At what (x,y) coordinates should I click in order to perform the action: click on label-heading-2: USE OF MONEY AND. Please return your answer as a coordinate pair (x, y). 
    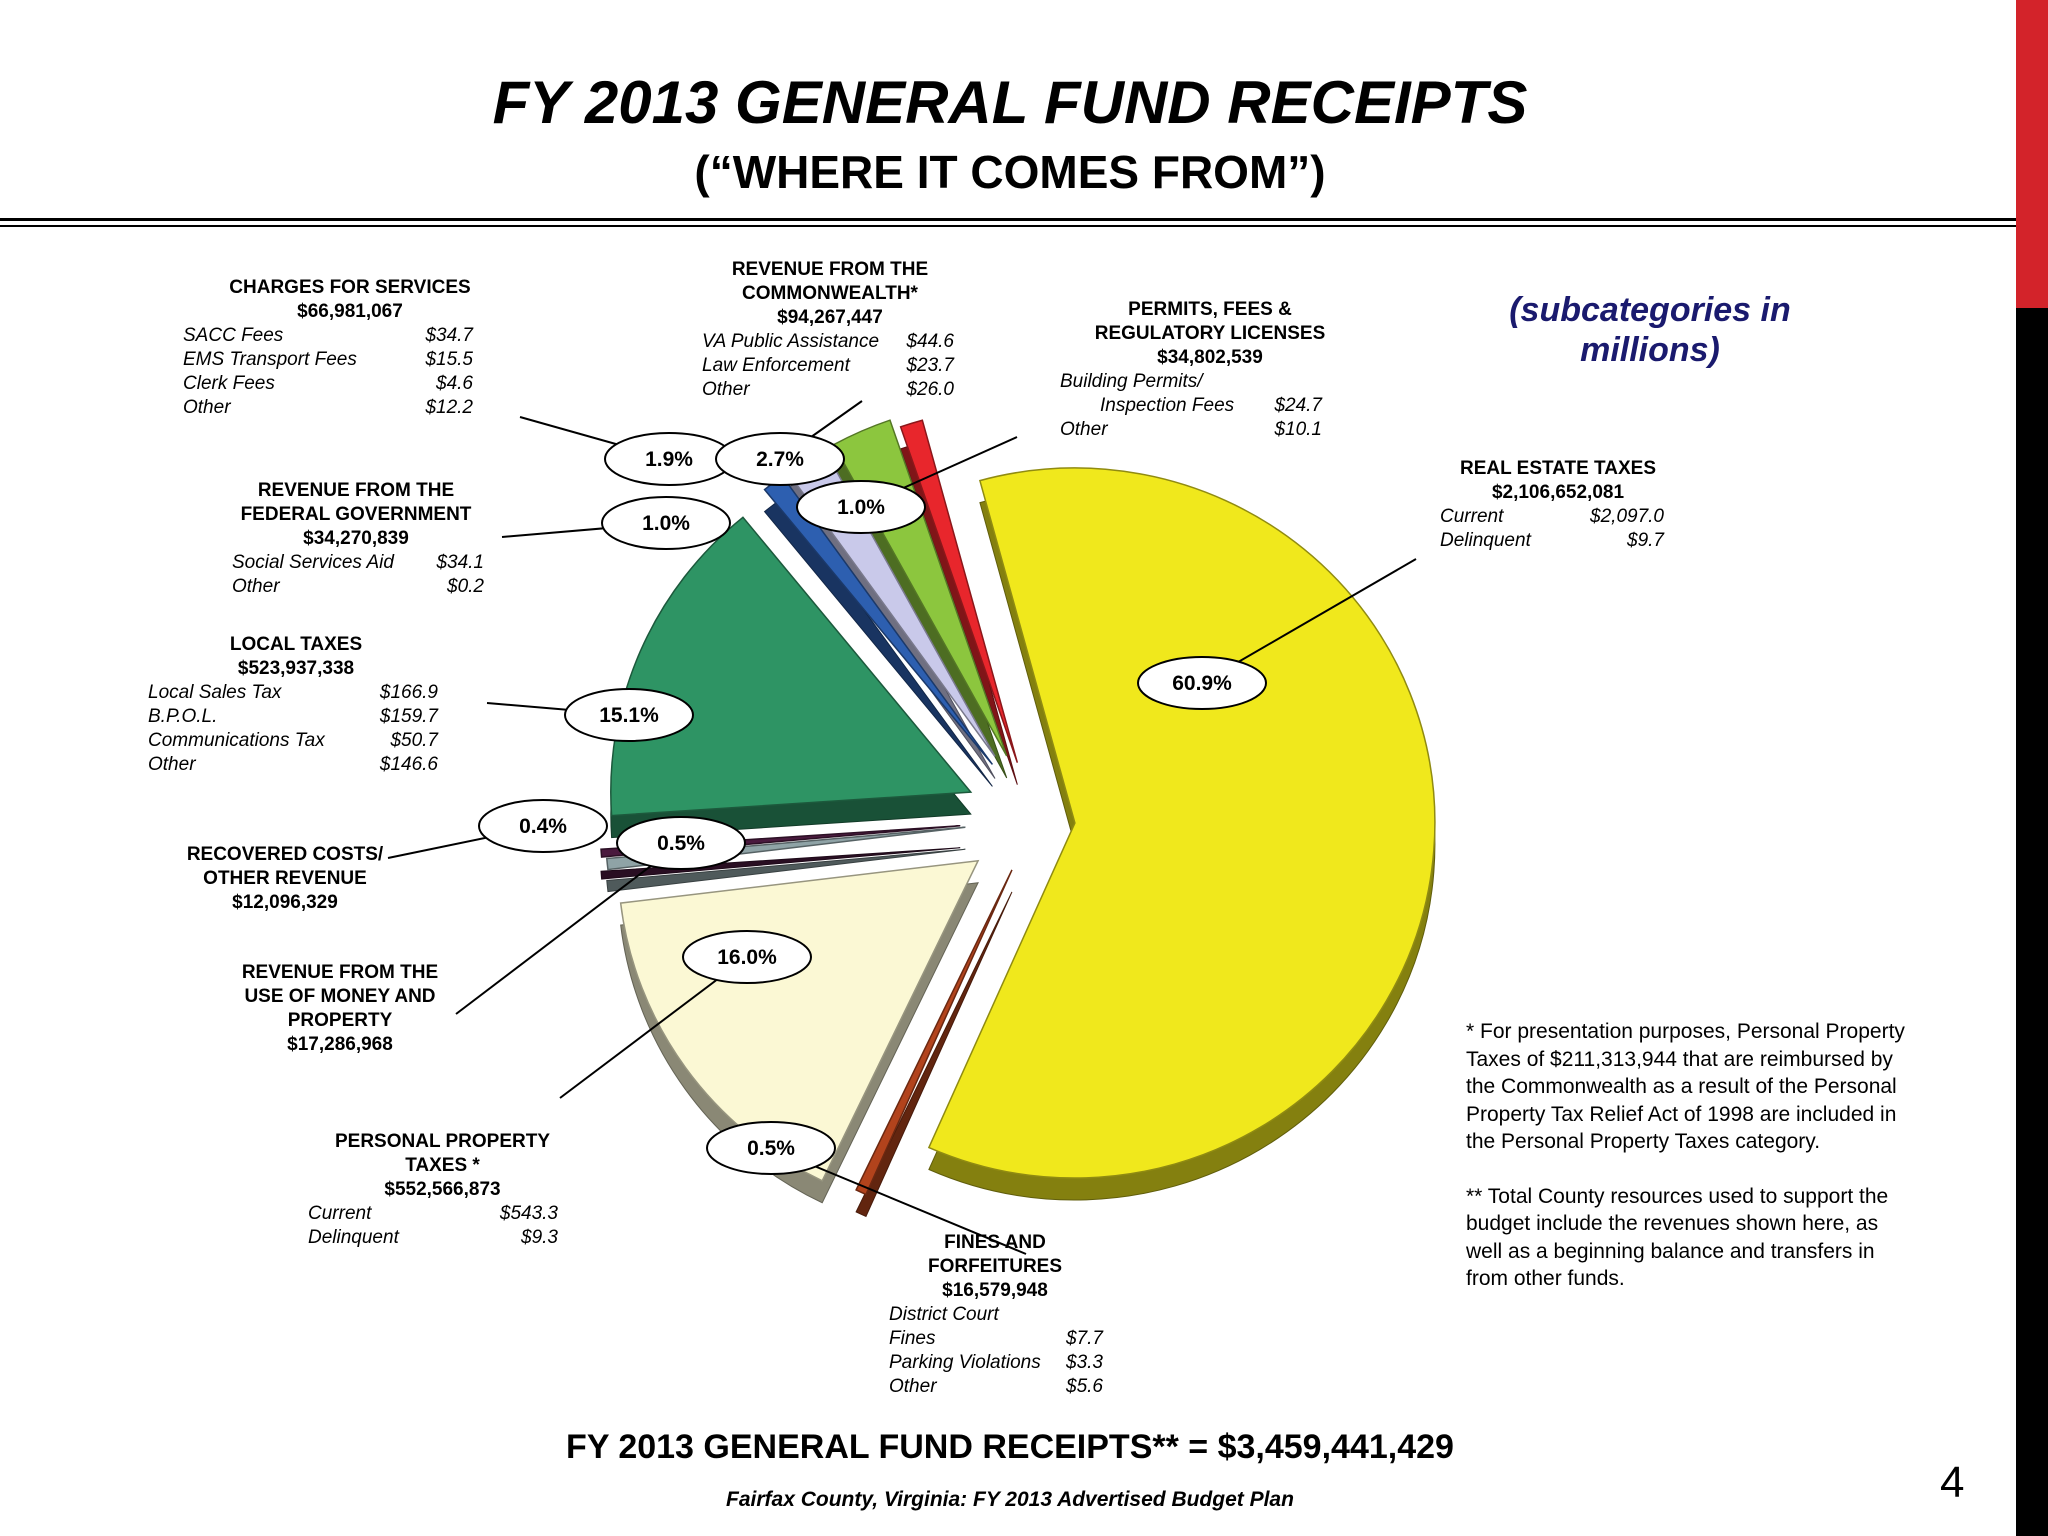
    Looking at the image, I should click on (340, 996).